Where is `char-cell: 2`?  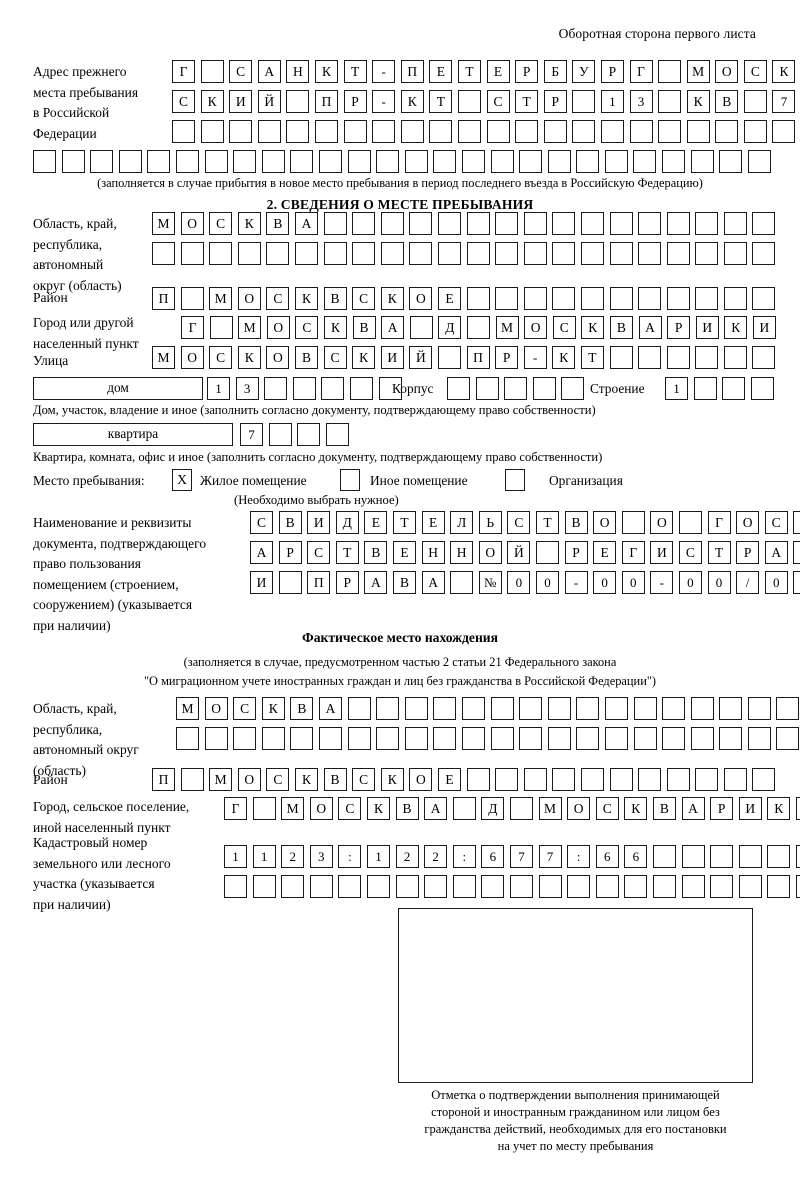 char-cell: 2 is located at coordinates (407, 856).